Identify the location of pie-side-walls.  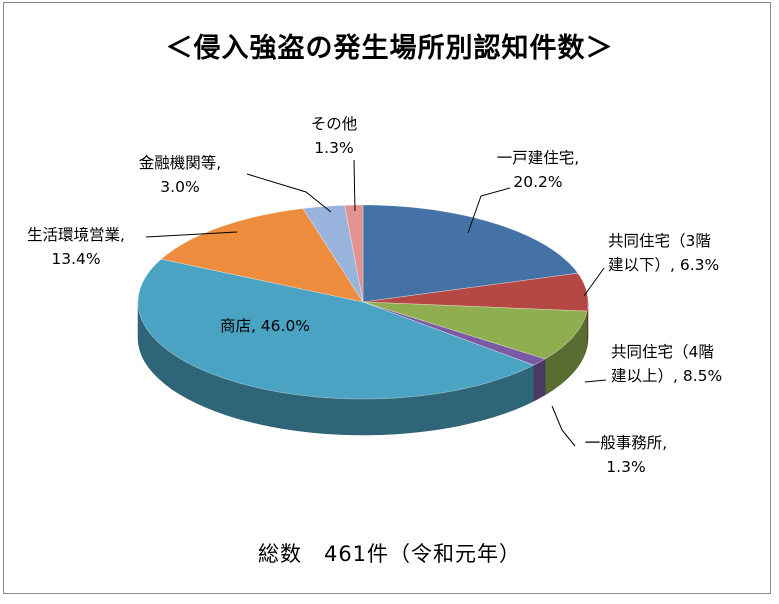
(363, 368).